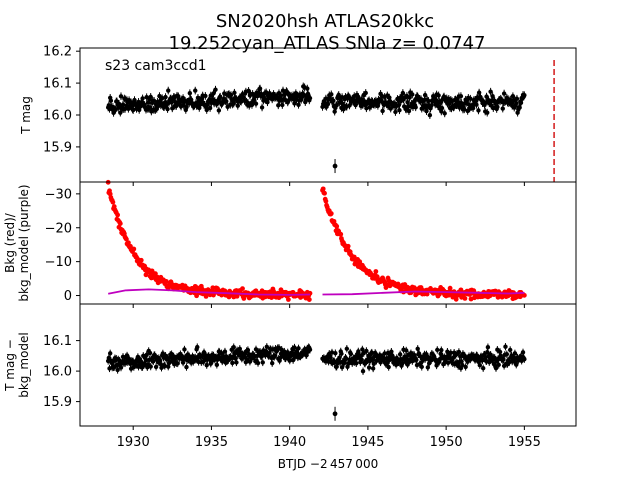  Describe the element at coordinates (446, 442) in the screenshot. I see `x-tick-label: 1950` at that location.